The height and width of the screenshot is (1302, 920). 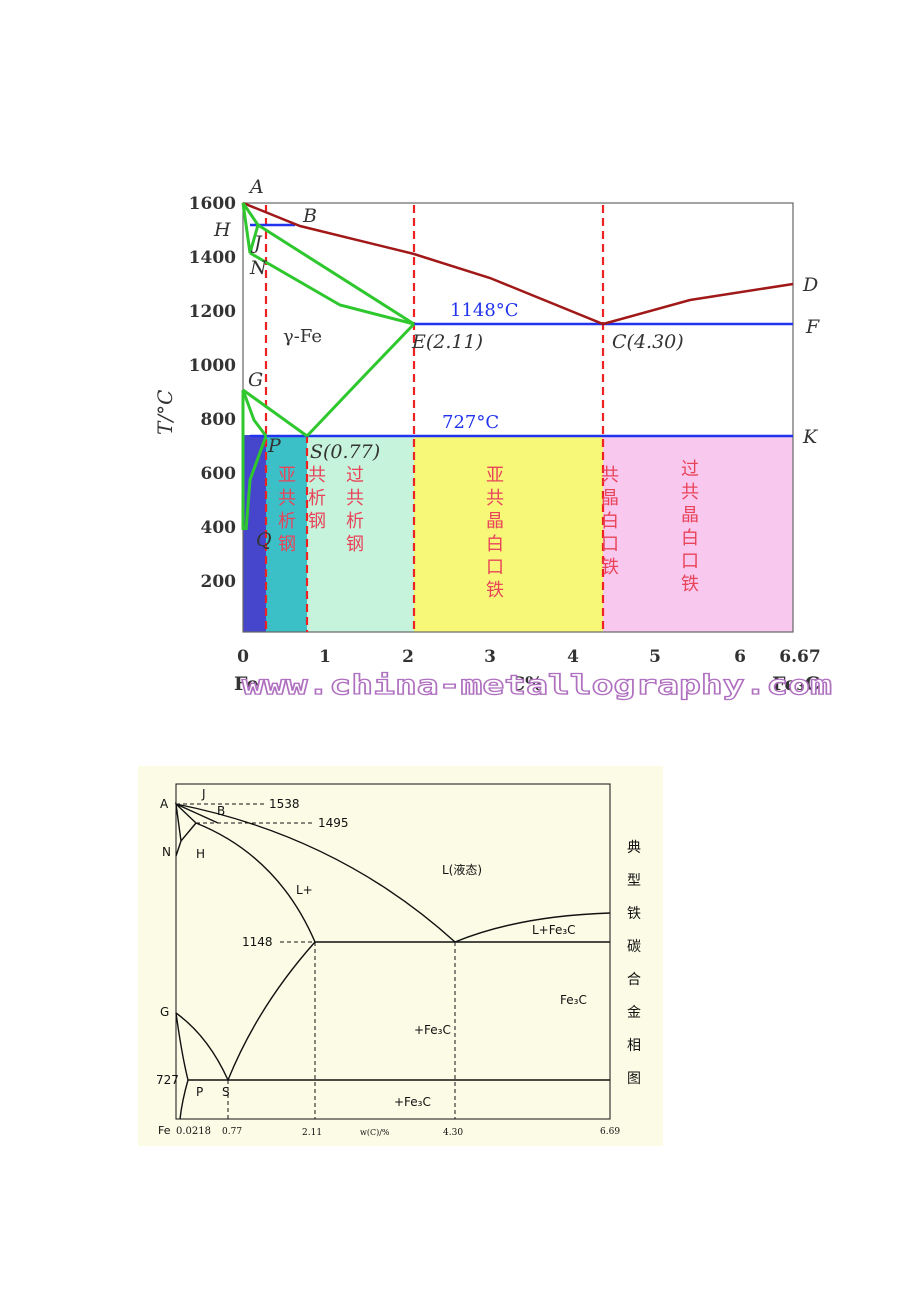 I want to click on label-K: K, so click(x=810, y=437).